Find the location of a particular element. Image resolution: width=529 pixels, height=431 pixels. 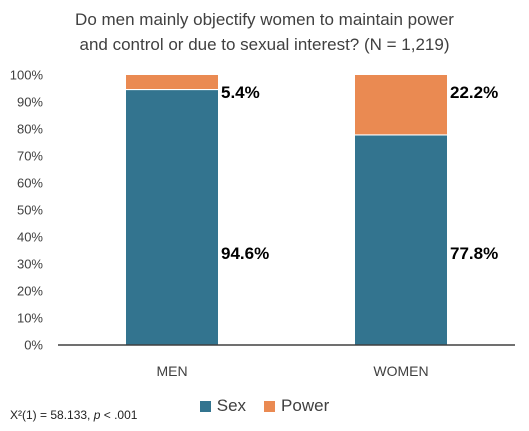

legend: Sex Power is located at coordinates (264, 406).